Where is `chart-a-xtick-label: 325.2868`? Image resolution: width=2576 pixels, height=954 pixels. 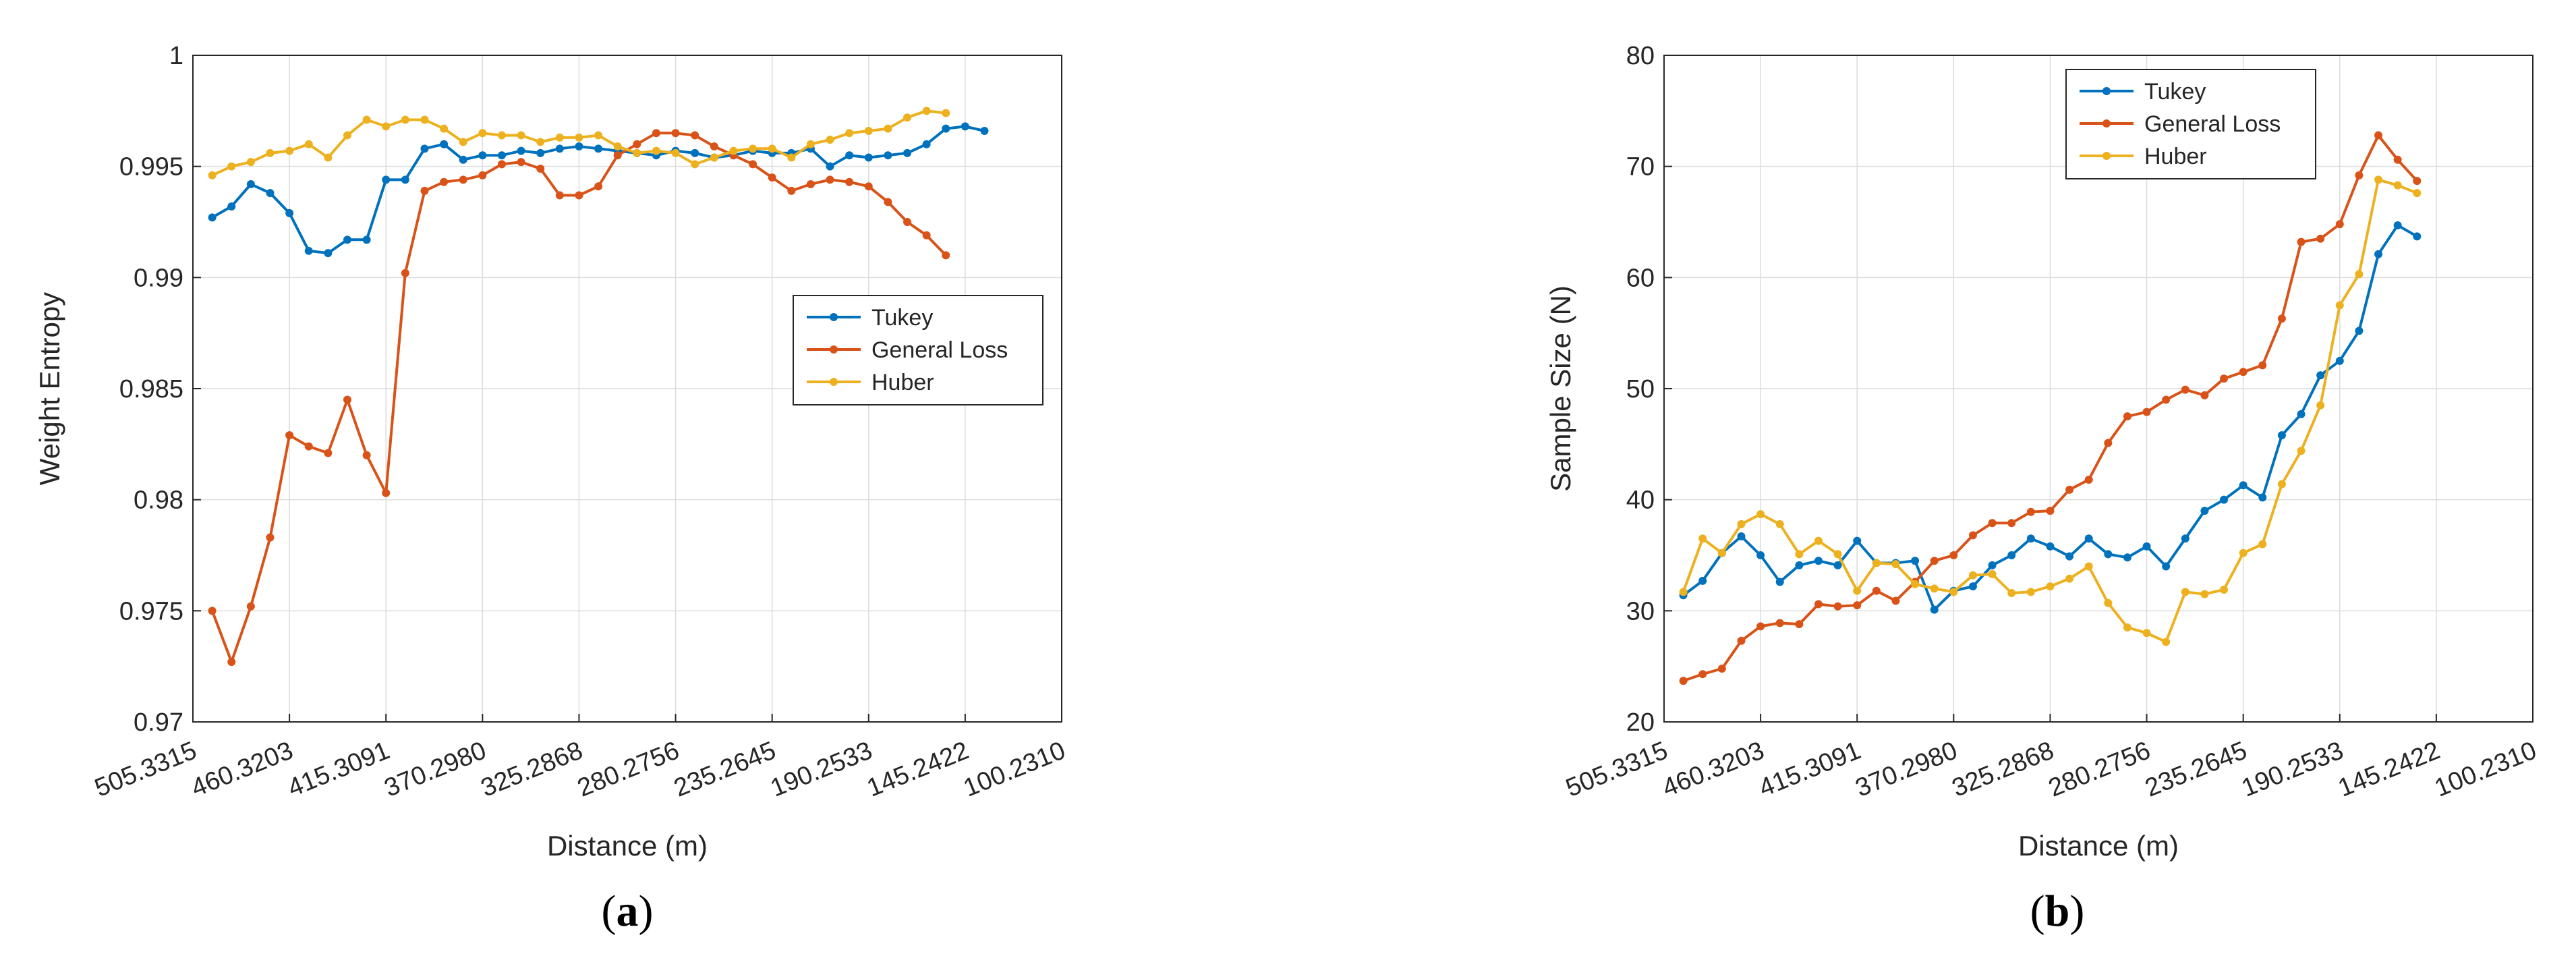 chart-a-xtick-label: 325.2868 is located at coordinates (532, 769).